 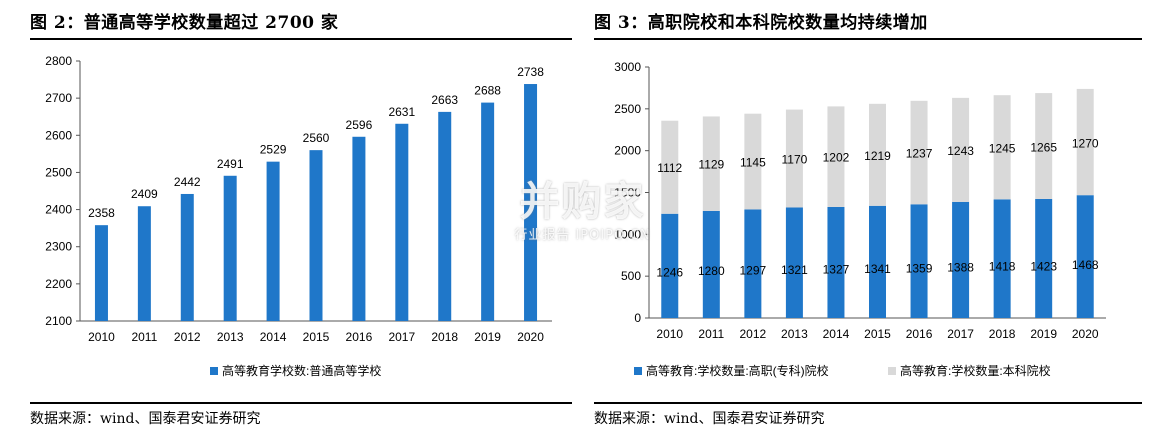 I want to click on left-data-label: 2529, so click(x=273, y=150).